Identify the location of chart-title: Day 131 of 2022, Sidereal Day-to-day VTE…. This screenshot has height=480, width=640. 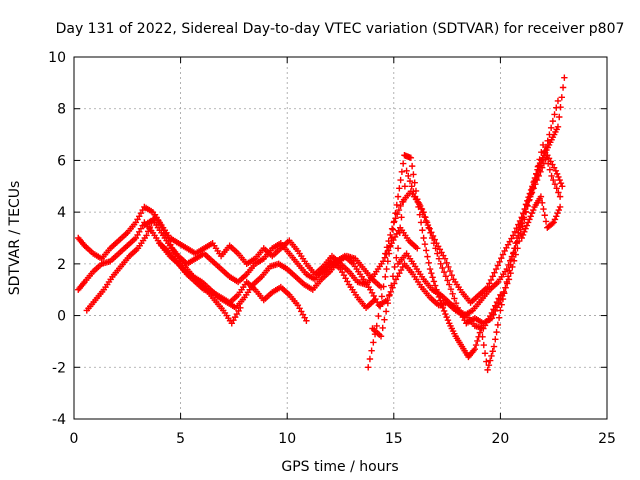
(340, 29).